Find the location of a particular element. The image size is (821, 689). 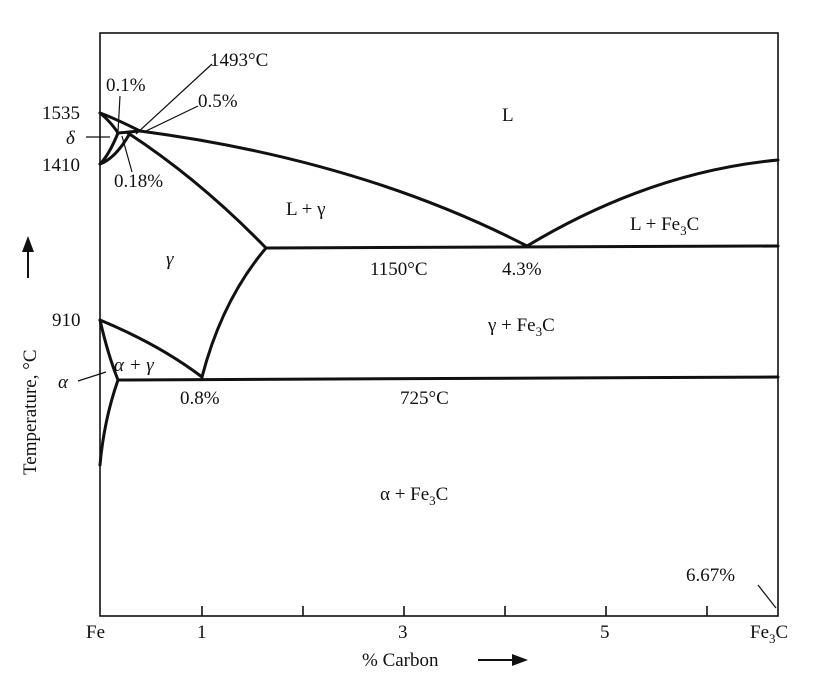

phase-alpha-fe3c-main: α + Fe is located at coordinates (404, 494).